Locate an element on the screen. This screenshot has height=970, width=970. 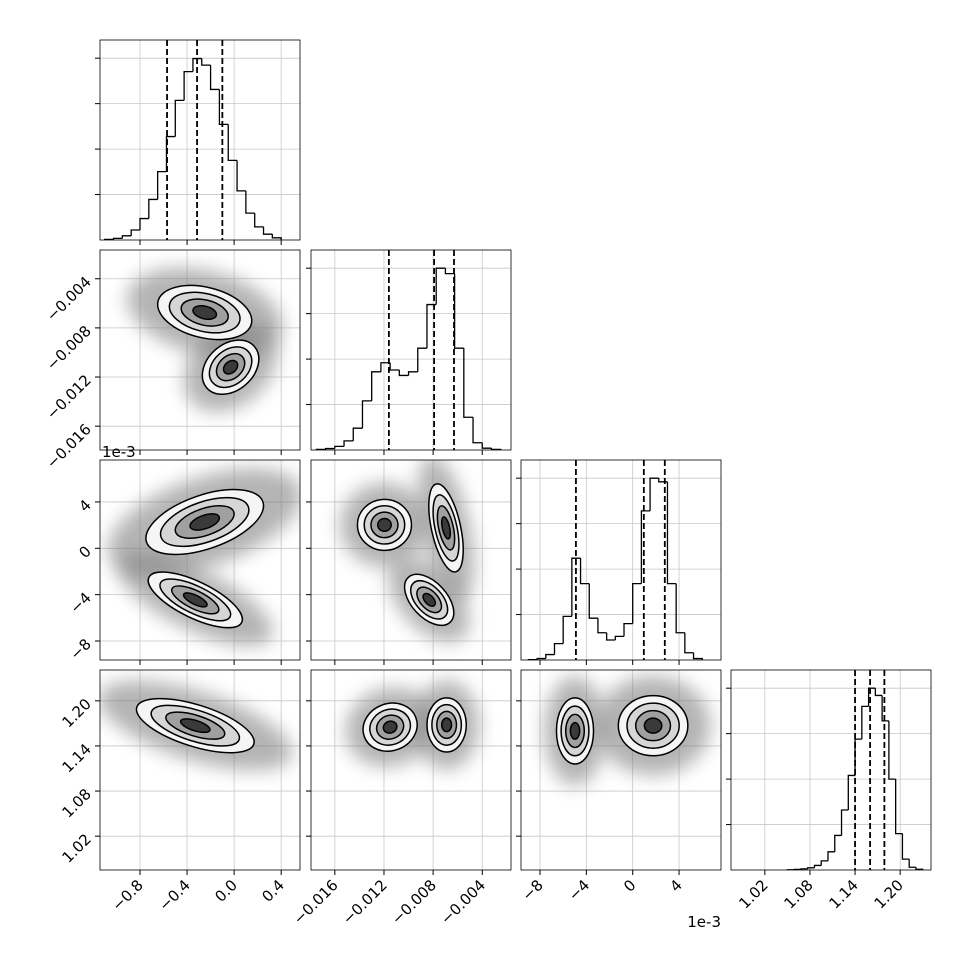
x-tick-label: −0.008 is located at coordinates (414, 902).